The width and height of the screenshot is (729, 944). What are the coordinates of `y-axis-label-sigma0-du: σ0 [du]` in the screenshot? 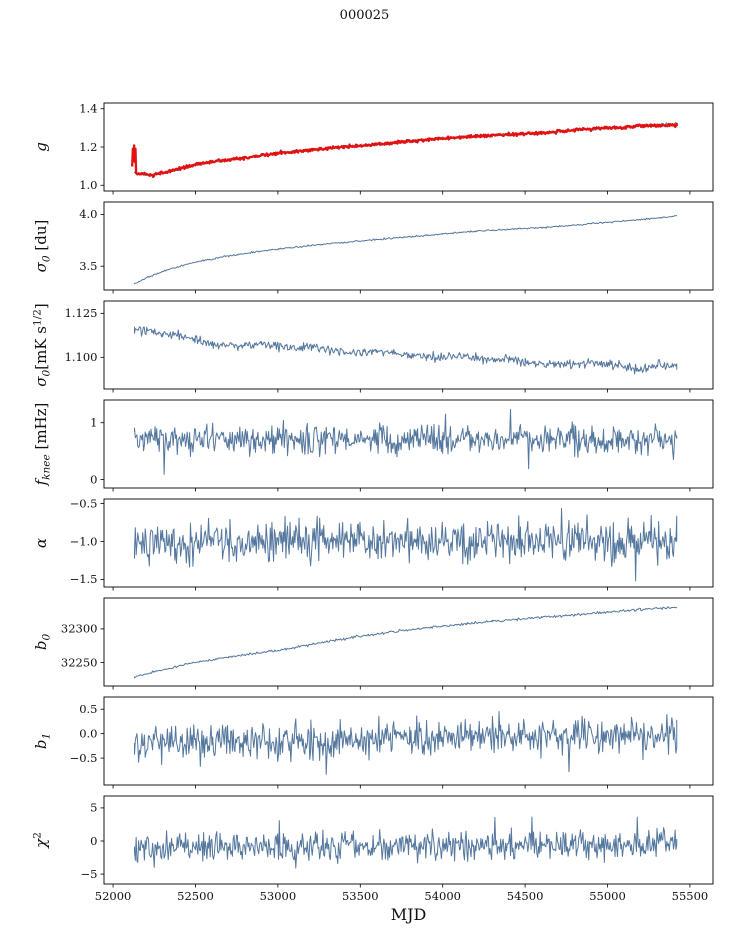 It's located at (42, 246).